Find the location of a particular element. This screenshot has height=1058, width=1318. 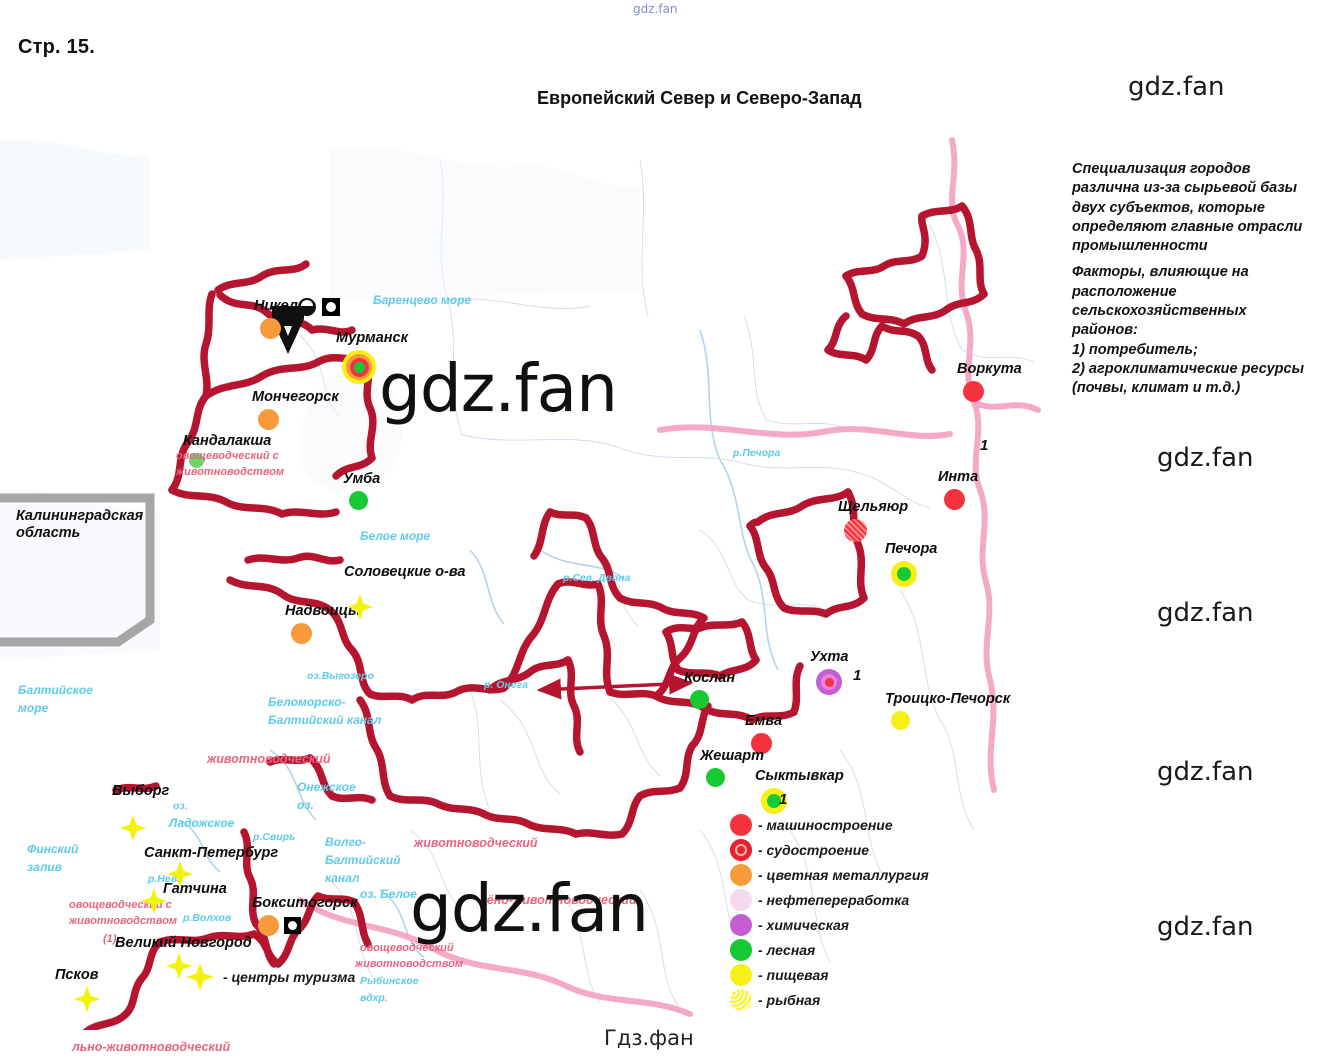

watermark-right-5: gdz.fan is located at coordinates (1205, 927).